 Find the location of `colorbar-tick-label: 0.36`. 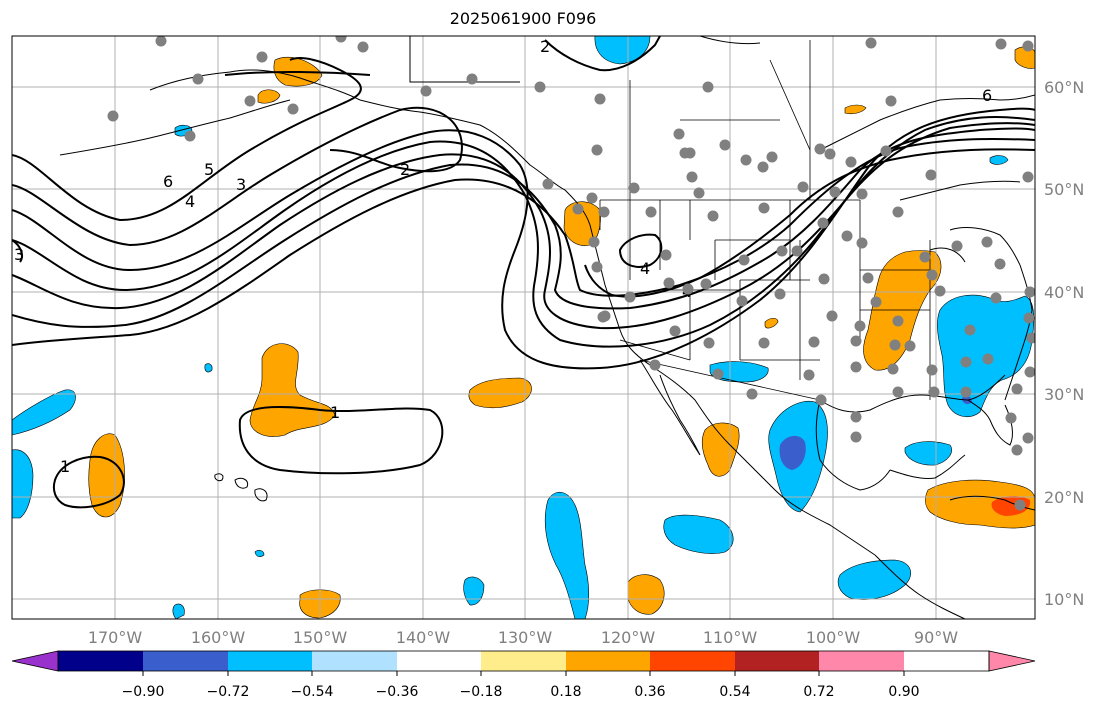

colorbar-tick-label: 0.36 is located at coordinates (649, 692).